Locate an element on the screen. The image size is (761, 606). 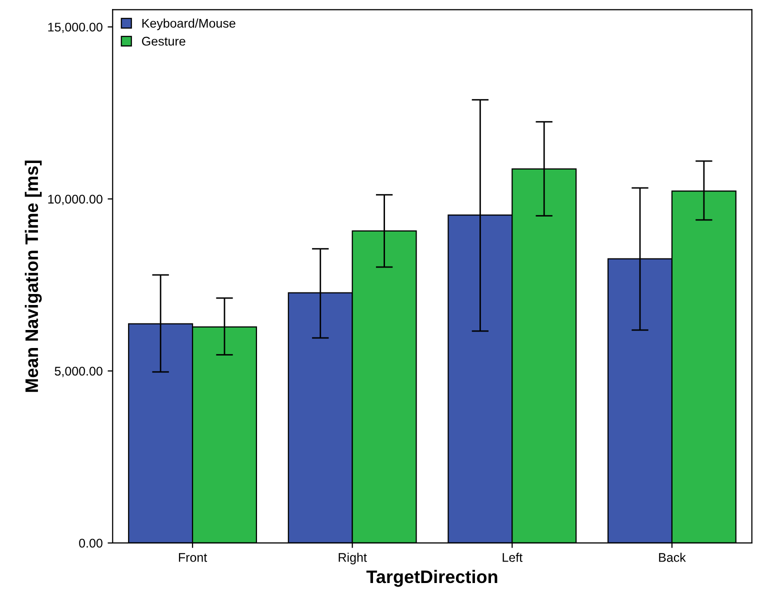
x-tick-label: Back is located at coordinates (672, 557).